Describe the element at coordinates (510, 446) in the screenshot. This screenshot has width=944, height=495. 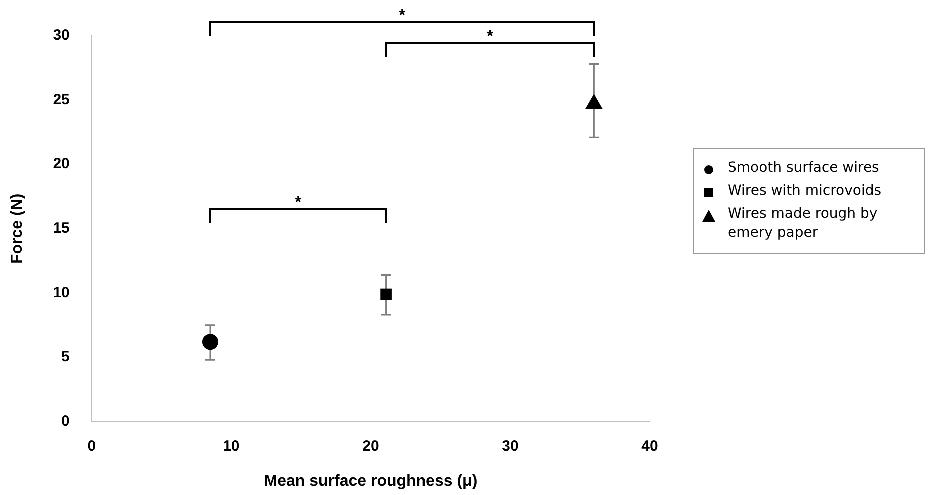
I see `x-tick-label: 30` at that location.